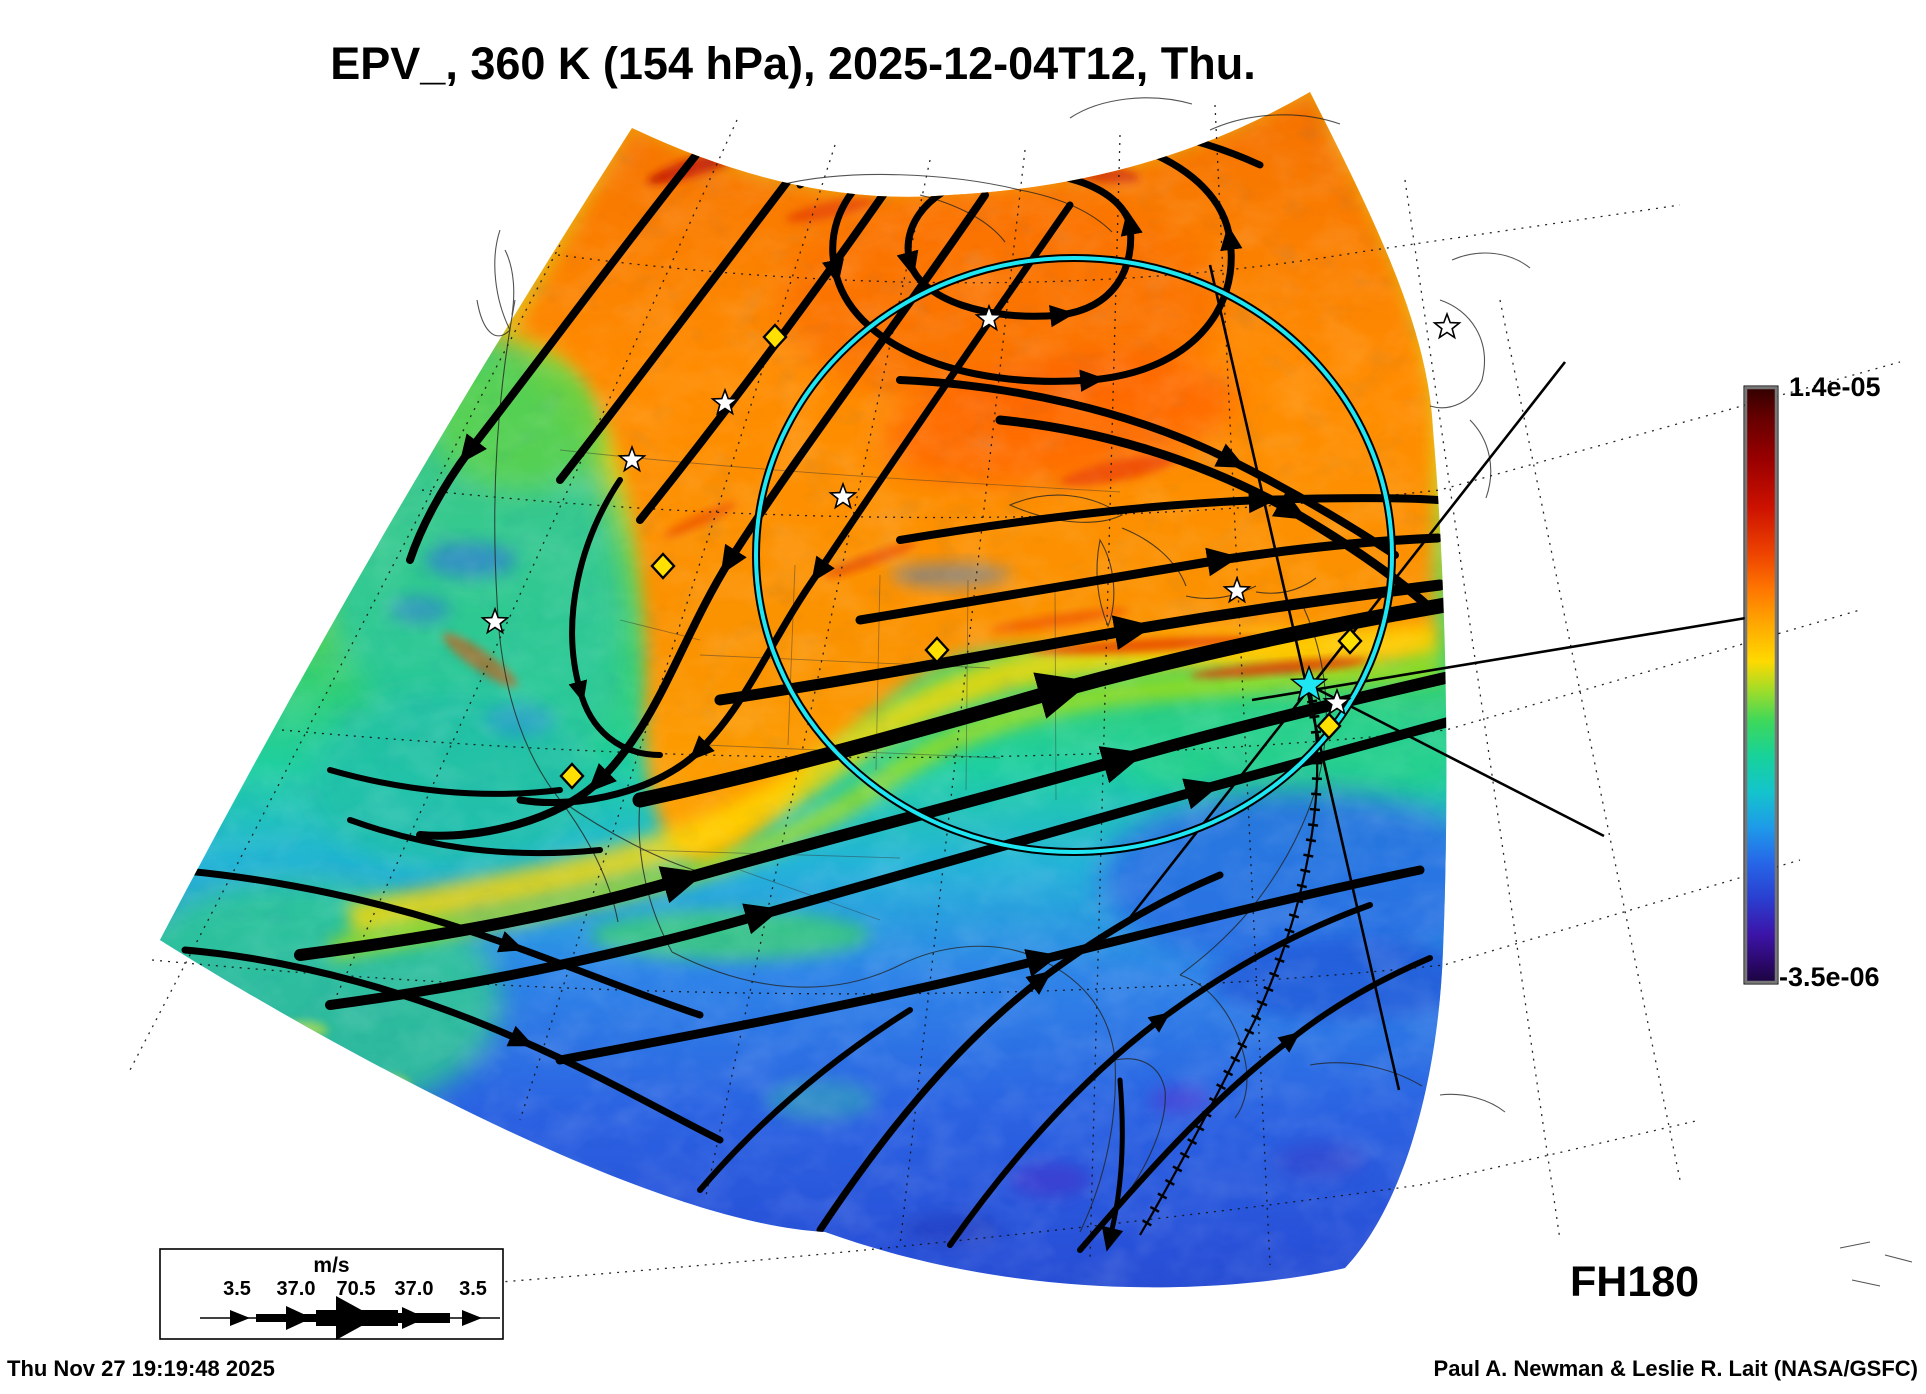  What do you see at coordinates (141, 1368) in the screenshot?
I see `creation-timestamp: Thu Nov 27 19:19:48 2025` at bounding box center [141, 1368].